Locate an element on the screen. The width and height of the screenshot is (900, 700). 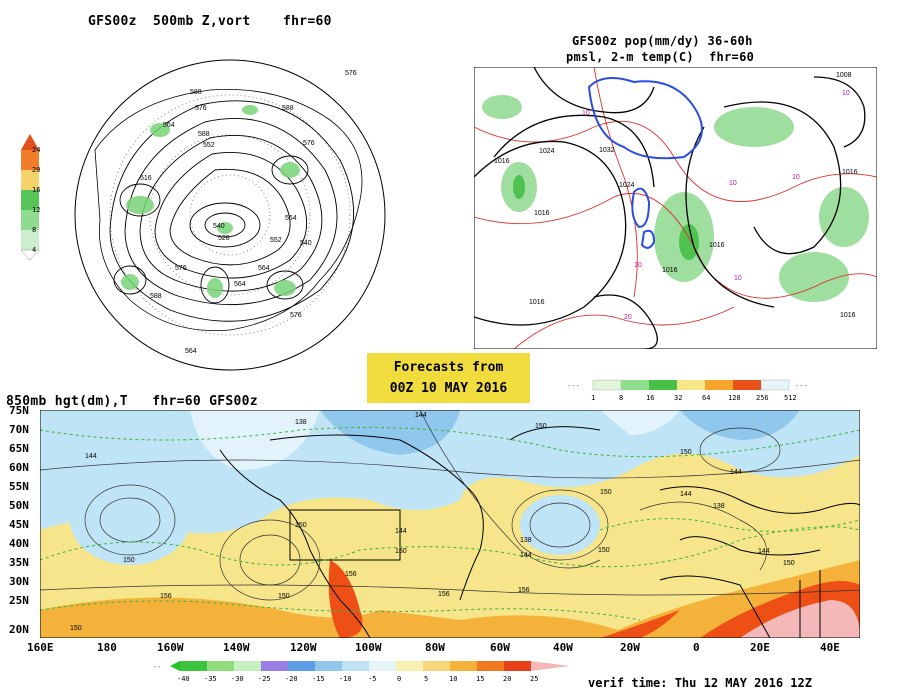
colorbar-label: 256 is located at coordinates (762, 398).